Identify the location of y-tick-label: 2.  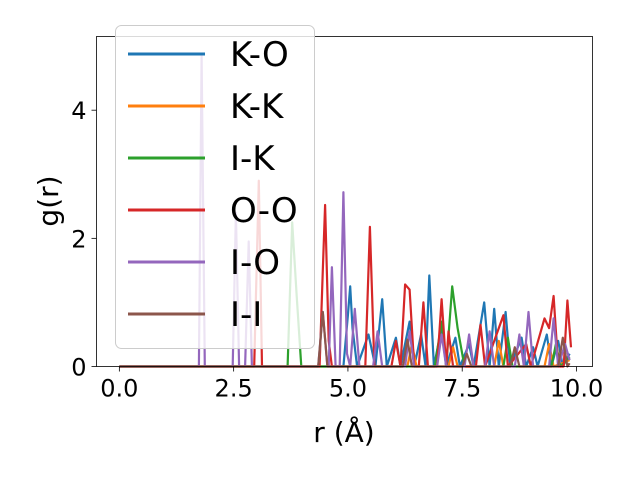
(78, 239).